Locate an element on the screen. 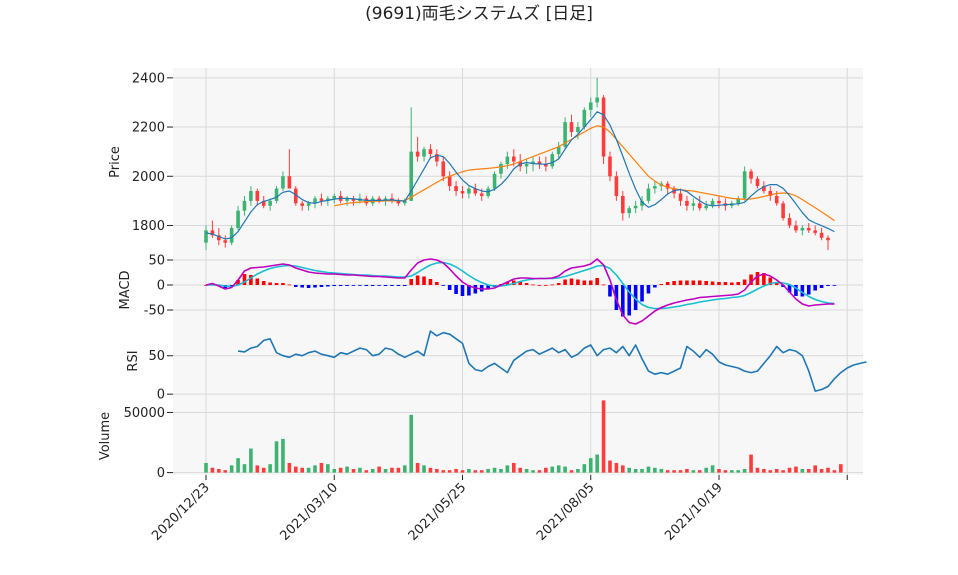 This screenshot has height=575, width=958. rsi-line-path is located at coordinates (552, 361).